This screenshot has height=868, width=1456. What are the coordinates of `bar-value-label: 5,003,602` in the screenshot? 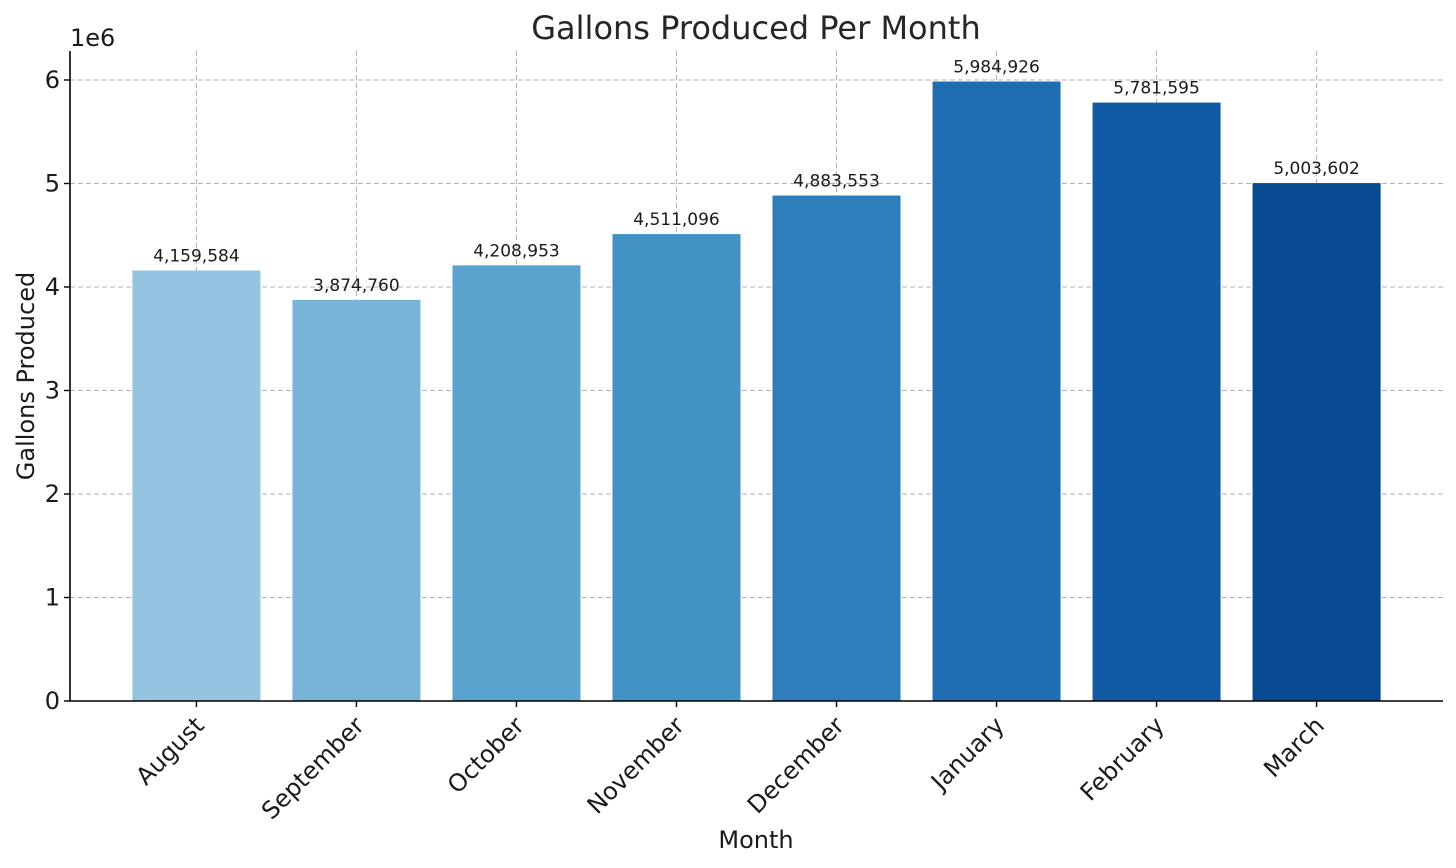 It's located at (1316, 169).